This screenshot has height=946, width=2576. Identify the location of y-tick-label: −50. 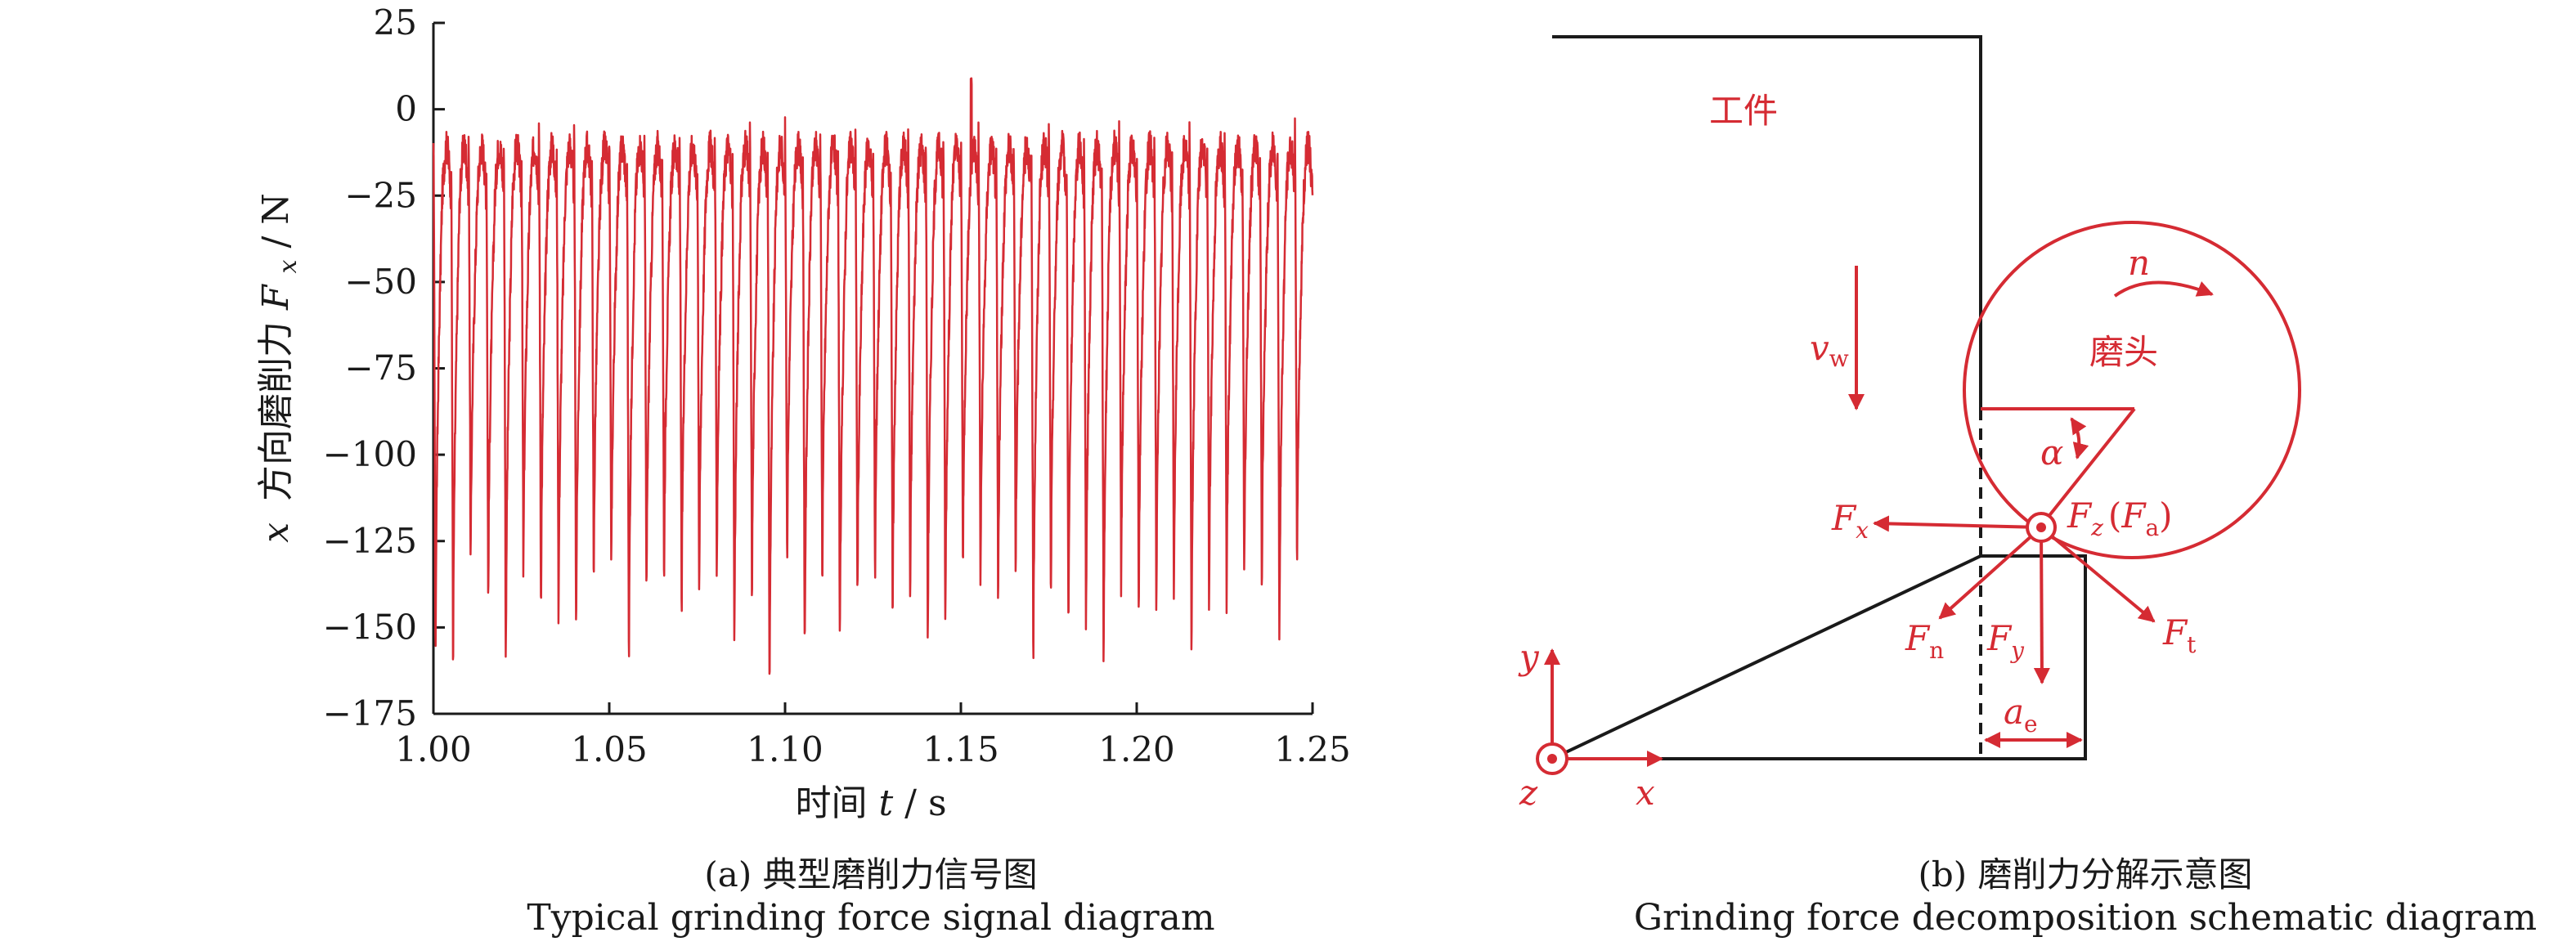
(380, 282).